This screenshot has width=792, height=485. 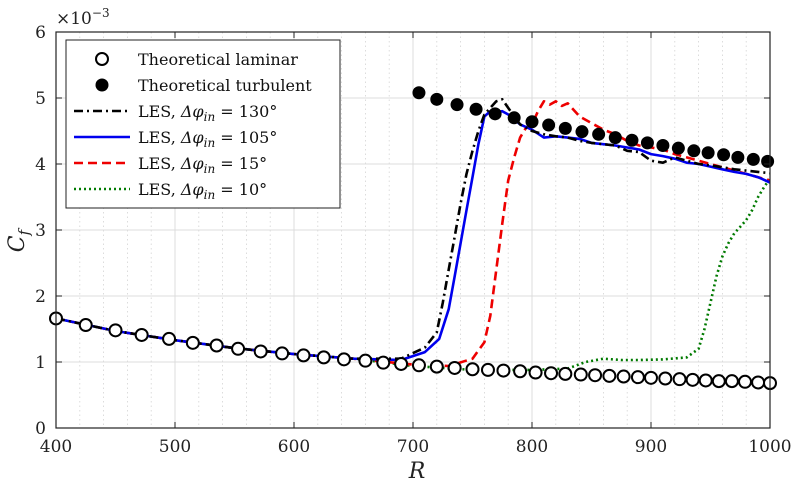 I want to click on legend-box, so click(x=203, y=124).